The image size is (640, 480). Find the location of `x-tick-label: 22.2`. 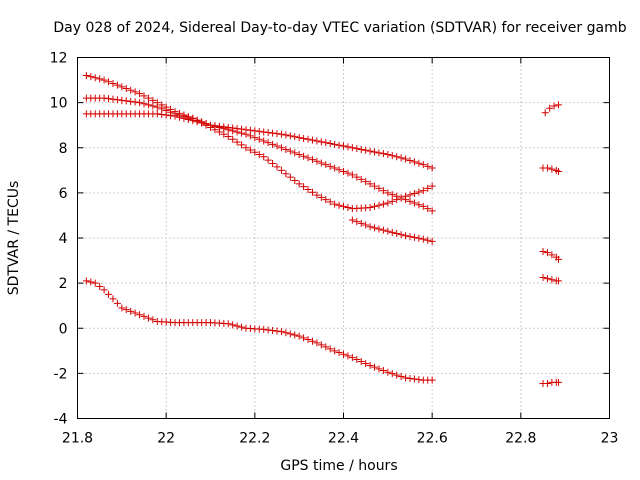

x-tick-label: 22.2 is located at coordinates (254, 439).